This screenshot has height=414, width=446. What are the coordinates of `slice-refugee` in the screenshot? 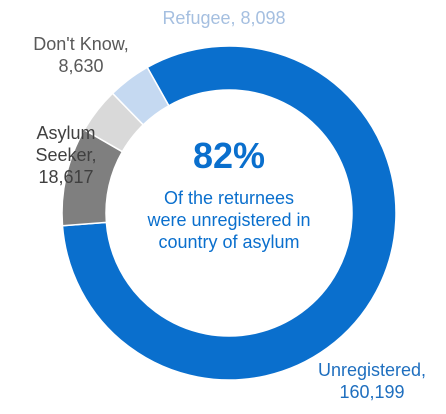 It's located at (140, 96).